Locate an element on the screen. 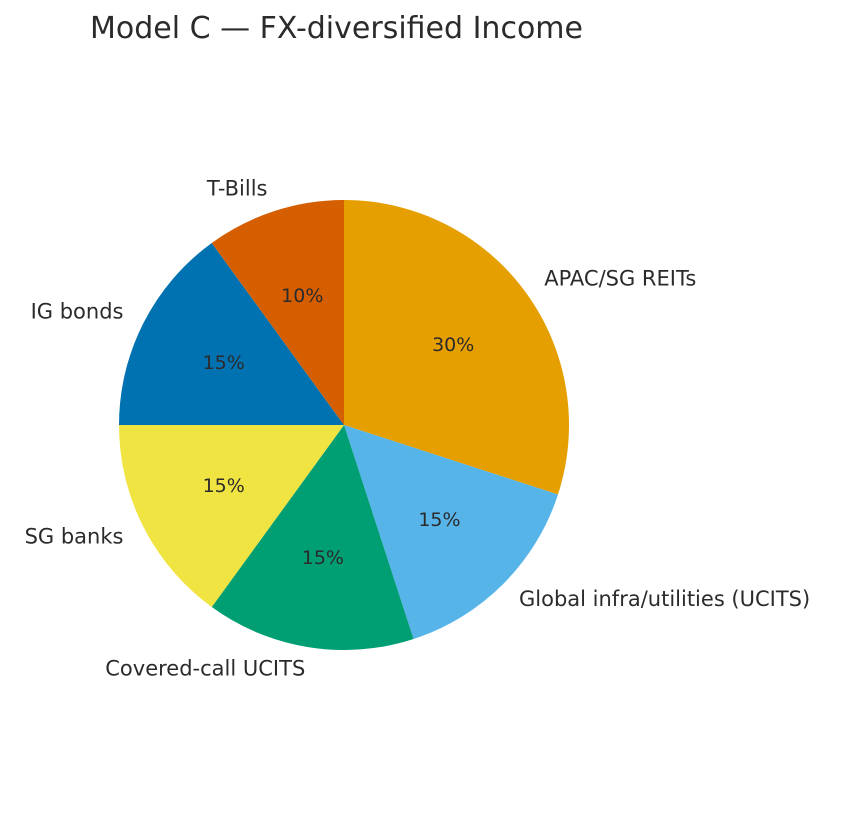 Image resolution: width=856 pixels, height=815 pixels. slice-label: T-Bills is located at coordinates (237, 189).